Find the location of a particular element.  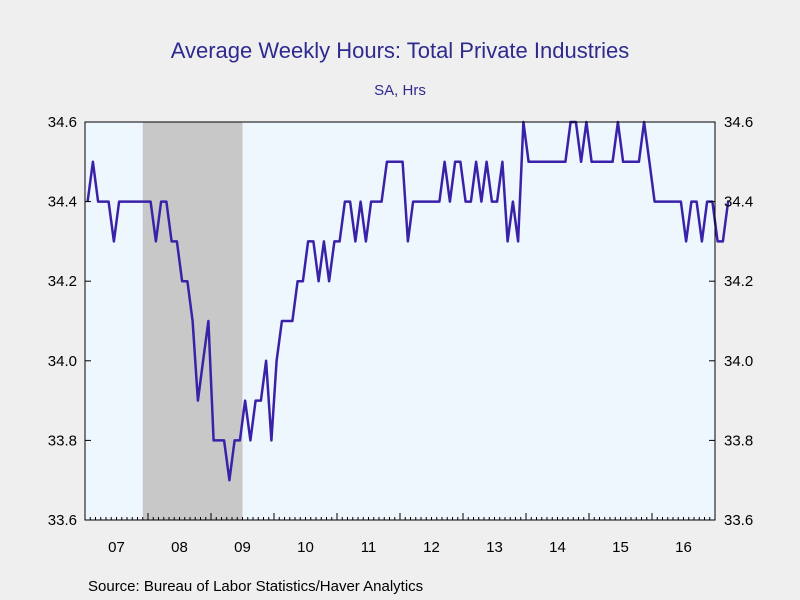

y-tick-label-left: 34.0 is located at coordinates (62, 361).